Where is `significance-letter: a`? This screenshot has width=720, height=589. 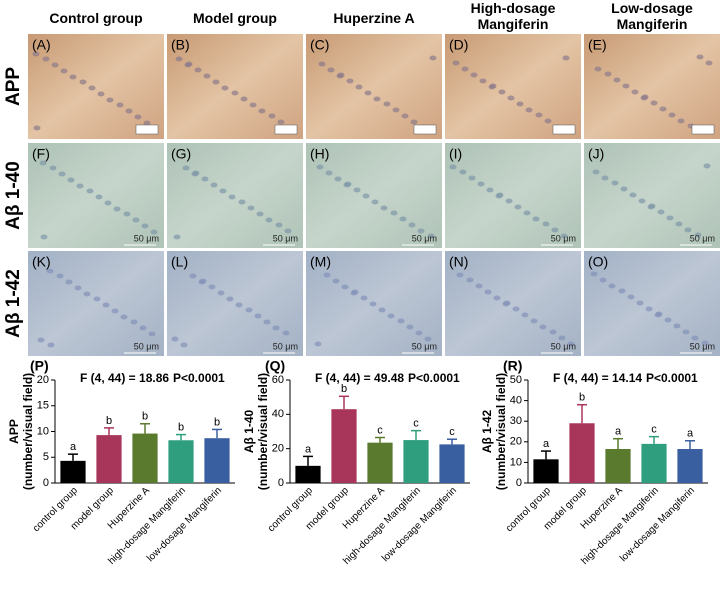
significance-letter: a is located at coordinates (546, 444).